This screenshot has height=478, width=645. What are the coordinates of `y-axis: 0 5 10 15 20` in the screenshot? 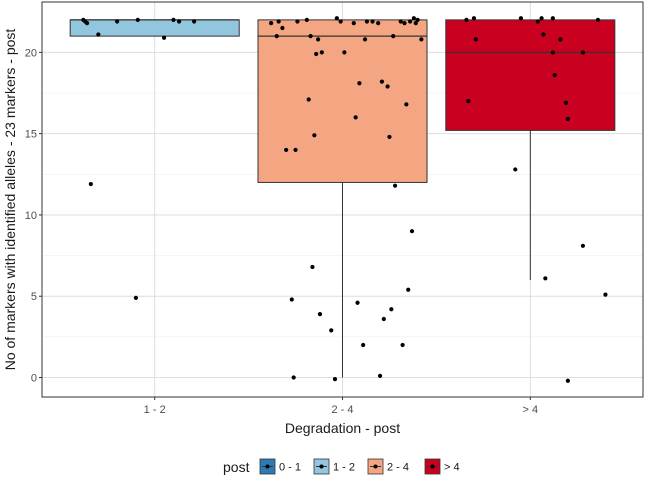 It's located at (33, 215).